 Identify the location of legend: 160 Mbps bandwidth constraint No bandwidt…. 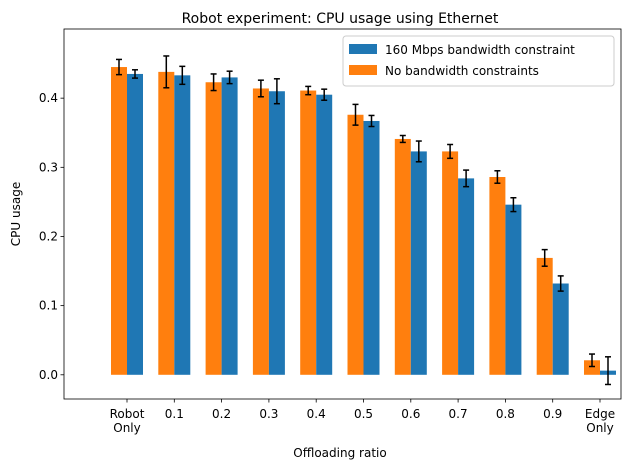
(478, 61).